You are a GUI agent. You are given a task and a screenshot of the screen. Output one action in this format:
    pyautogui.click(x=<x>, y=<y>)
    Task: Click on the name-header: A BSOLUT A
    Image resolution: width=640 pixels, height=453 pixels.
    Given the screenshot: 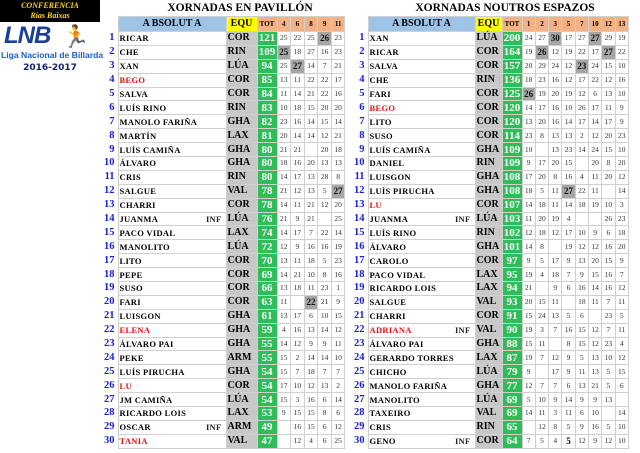 What is the action you would take?
    pyautogui.click(x=172, y=24)
    